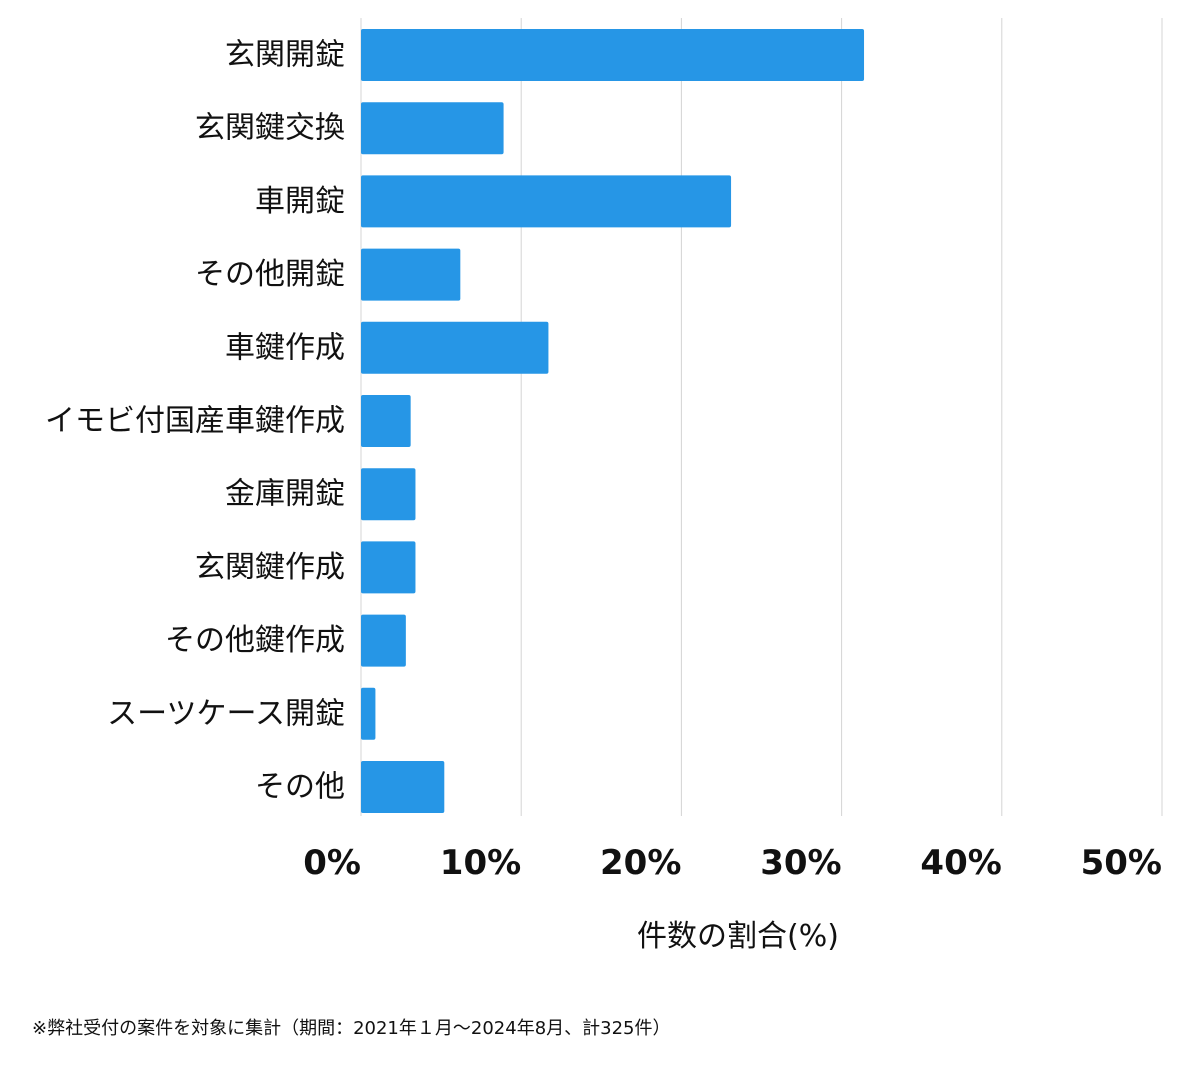  I want to click on footnote: ※弊社受付の案件を対象に集計（期間：2021年１月〜2024年8月、計325件）, so click(351, 1028).